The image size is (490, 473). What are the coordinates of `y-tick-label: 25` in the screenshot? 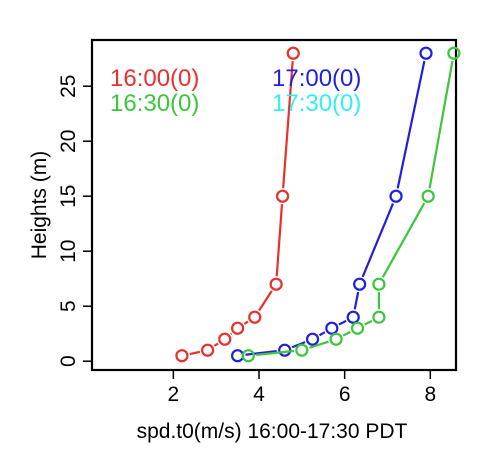 It's located at (68, 86).